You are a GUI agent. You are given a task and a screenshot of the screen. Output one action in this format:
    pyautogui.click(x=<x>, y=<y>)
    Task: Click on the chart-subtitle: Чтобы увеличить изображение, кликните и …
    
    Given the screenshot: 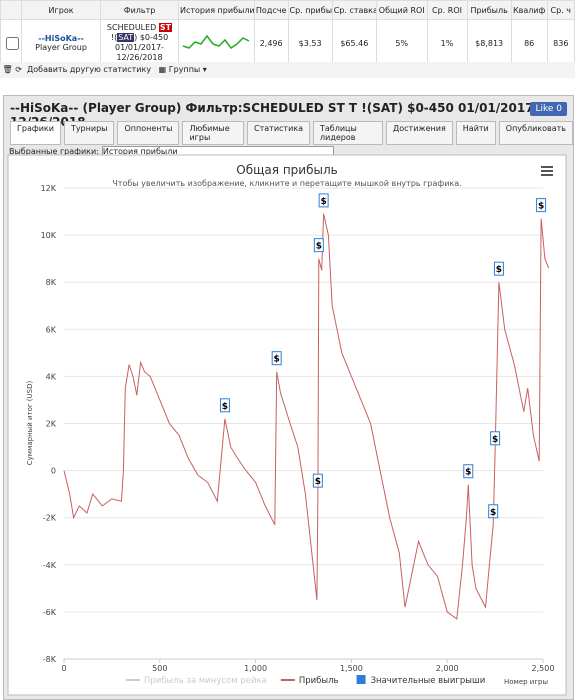 What is the action you would take?
    pyautogui.click(x=286, y=183)
    